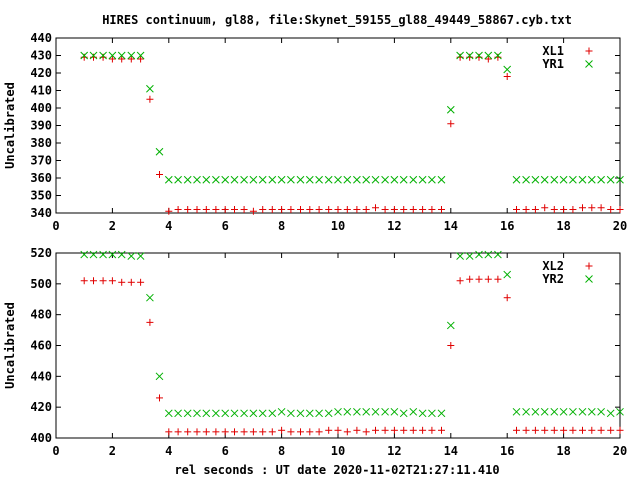 This screenshot has height=480, width=640. What do you see at coordinates (225, 451) in the screenshot?
I see `x-tick-label: 6` at bounding box center [225, 451].